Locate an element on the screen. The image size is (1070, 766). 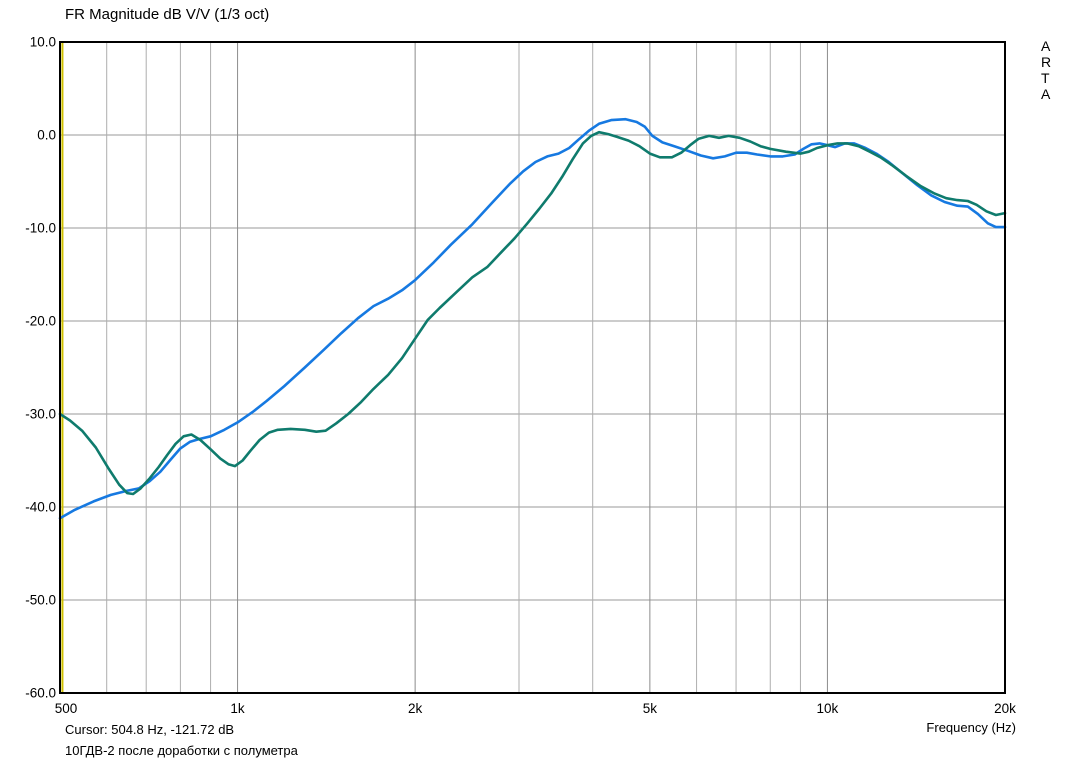
measurement-note: 10ГДВ-2 после доработки с полуметра is located at coordinates (181, 750).